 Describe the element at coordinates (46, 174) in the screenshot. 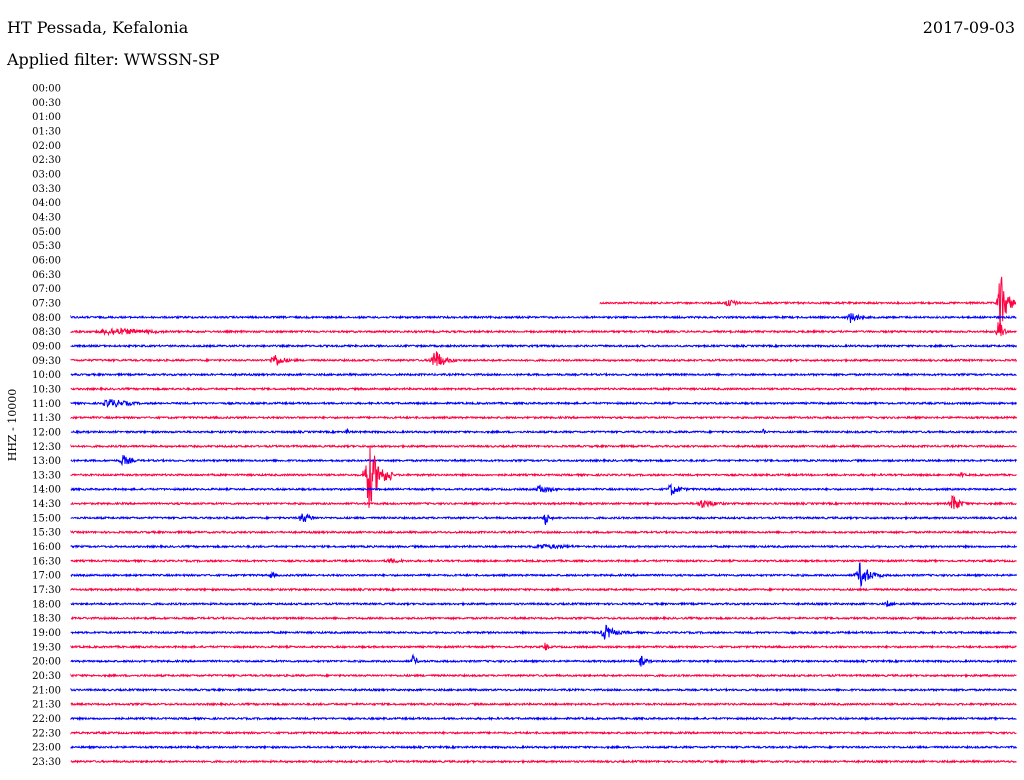

I see `time-label: 03:00` at that location.